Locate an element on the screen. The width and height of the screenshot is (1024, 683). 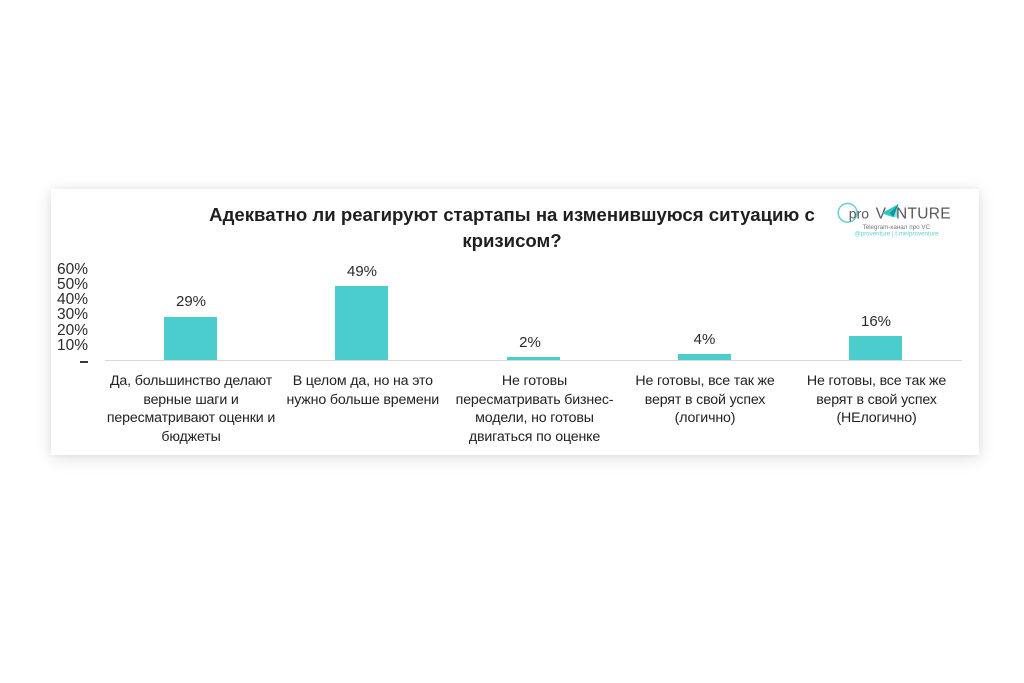
svg-text: pro is located at coordinates (859, 213).